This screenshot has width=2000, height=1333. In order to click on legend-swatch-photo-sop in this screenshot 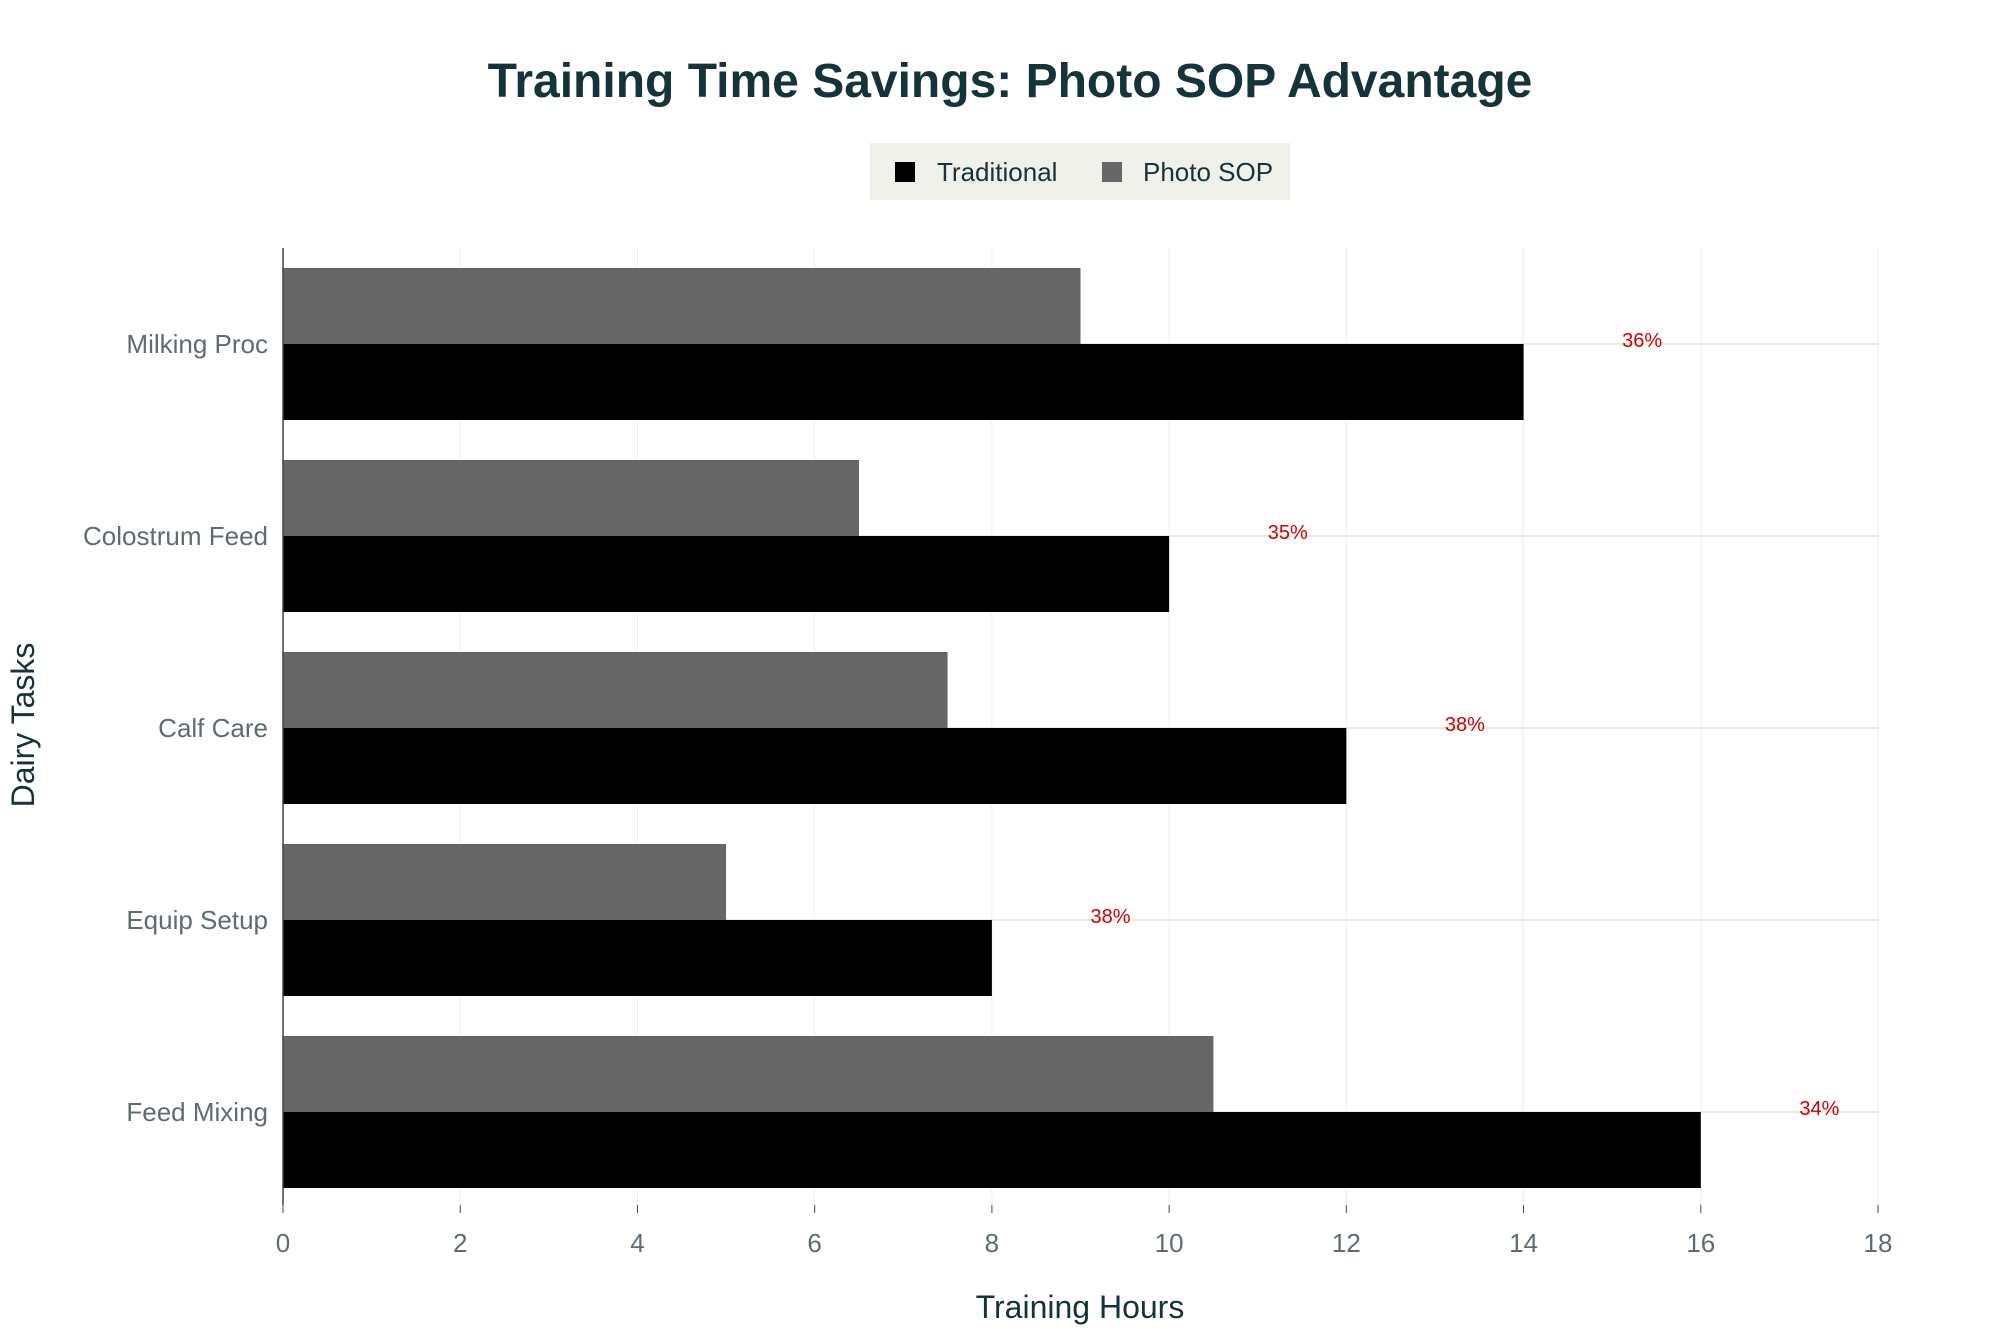, I will do `click(1112, 172)`.